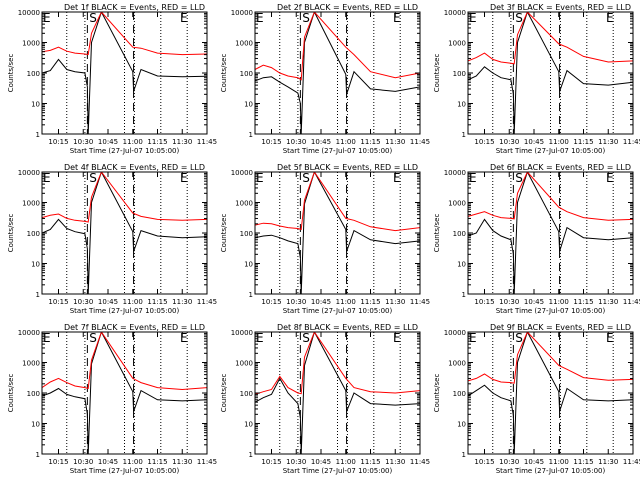 This screenshot has width=640, height=480. What do you see at coordinates (560, 167) in the screenshot?
I see `chart-title: Det 6f BLACK = Events, RED = LLD` at bounding box center [560, 167].